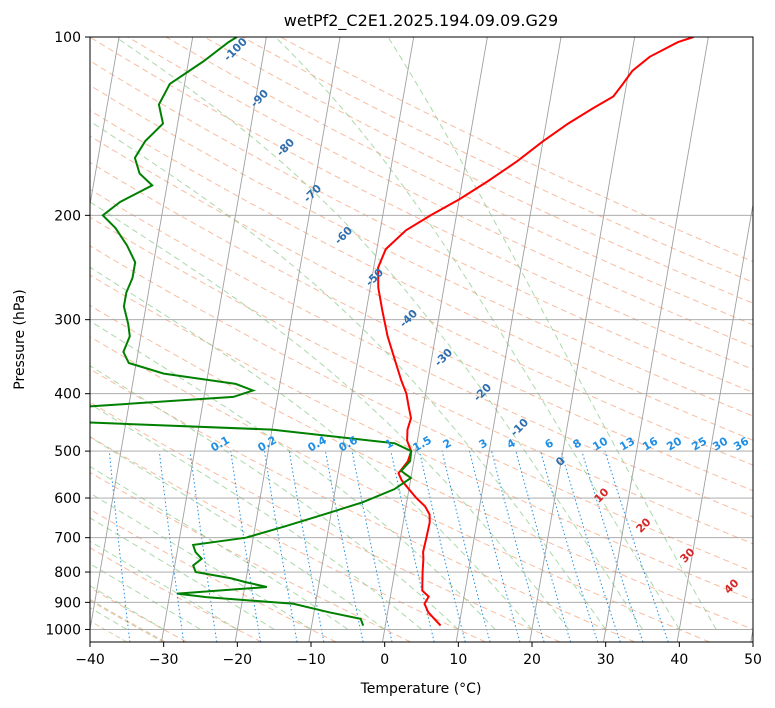  Describe the element at coordinates (606, 660) in the screenshot. I see `x-tick-label: 30` at that location.